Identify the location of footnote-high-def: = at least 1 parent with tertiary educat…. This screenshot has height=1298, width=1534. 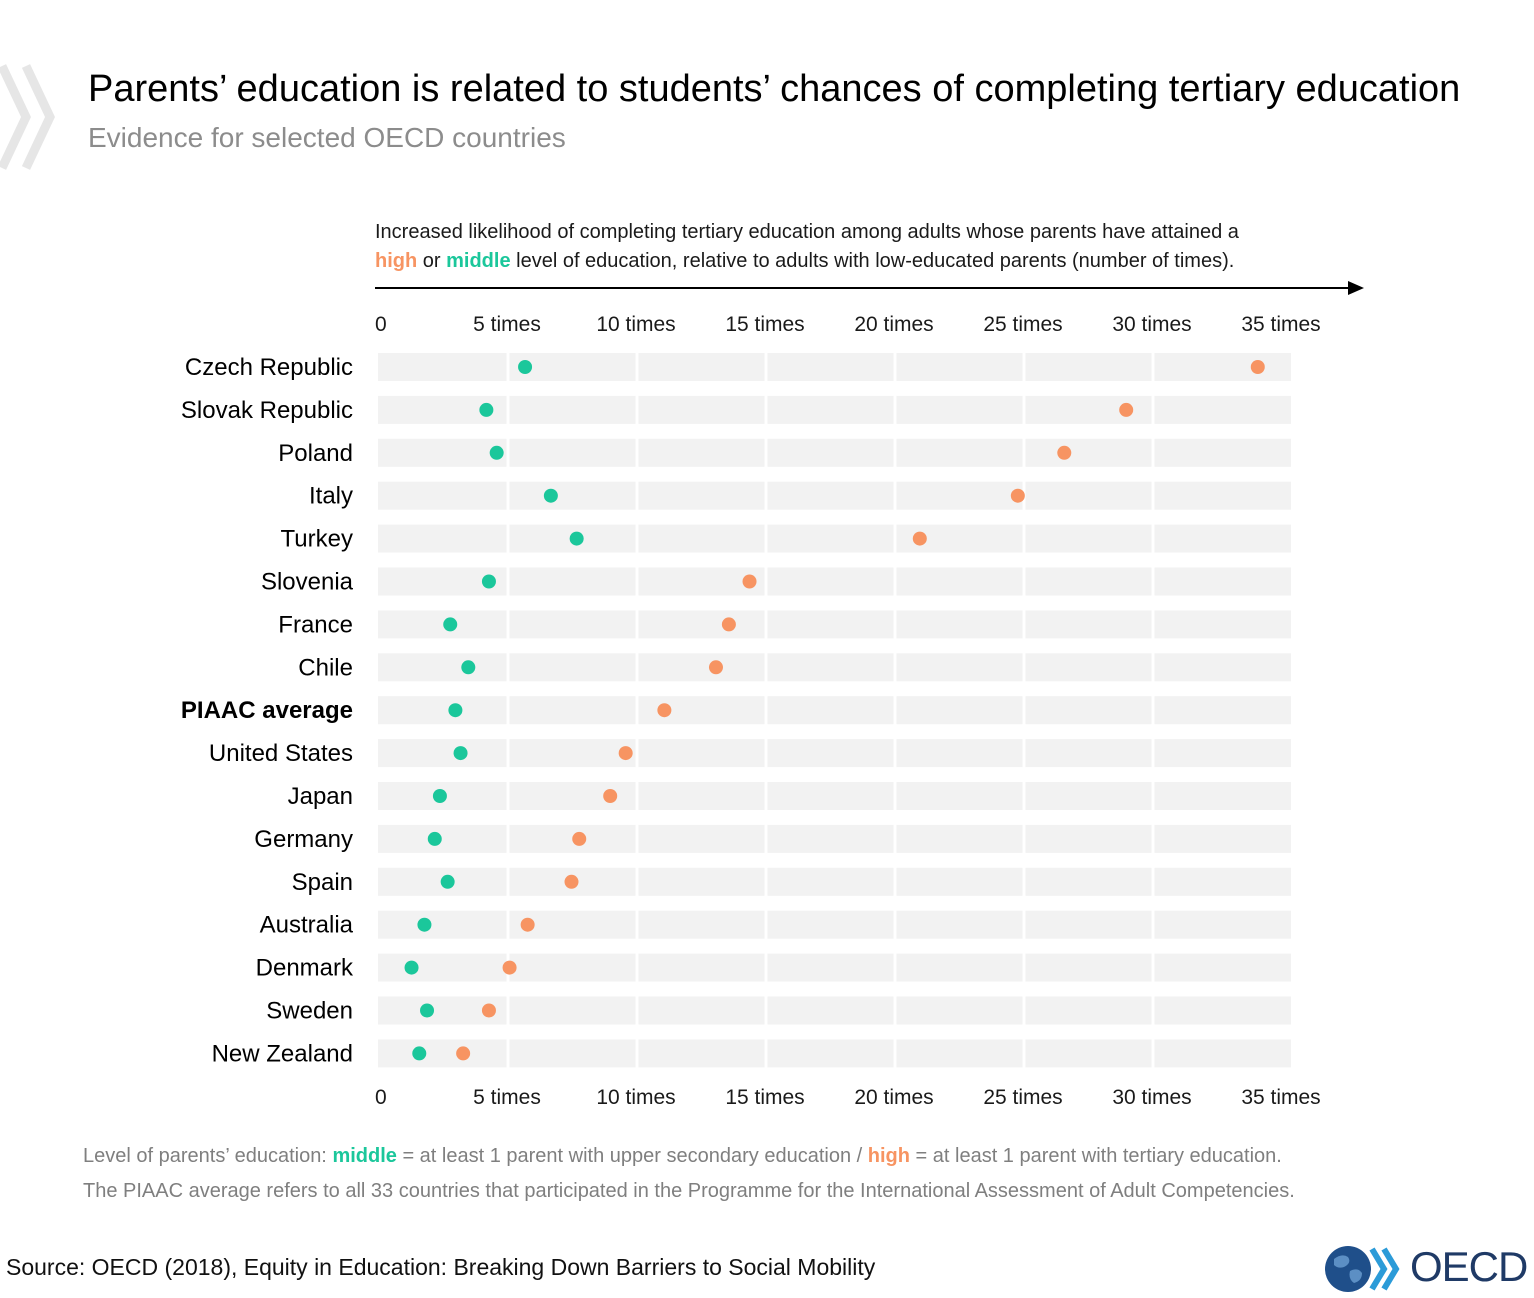
(1095, 1156).